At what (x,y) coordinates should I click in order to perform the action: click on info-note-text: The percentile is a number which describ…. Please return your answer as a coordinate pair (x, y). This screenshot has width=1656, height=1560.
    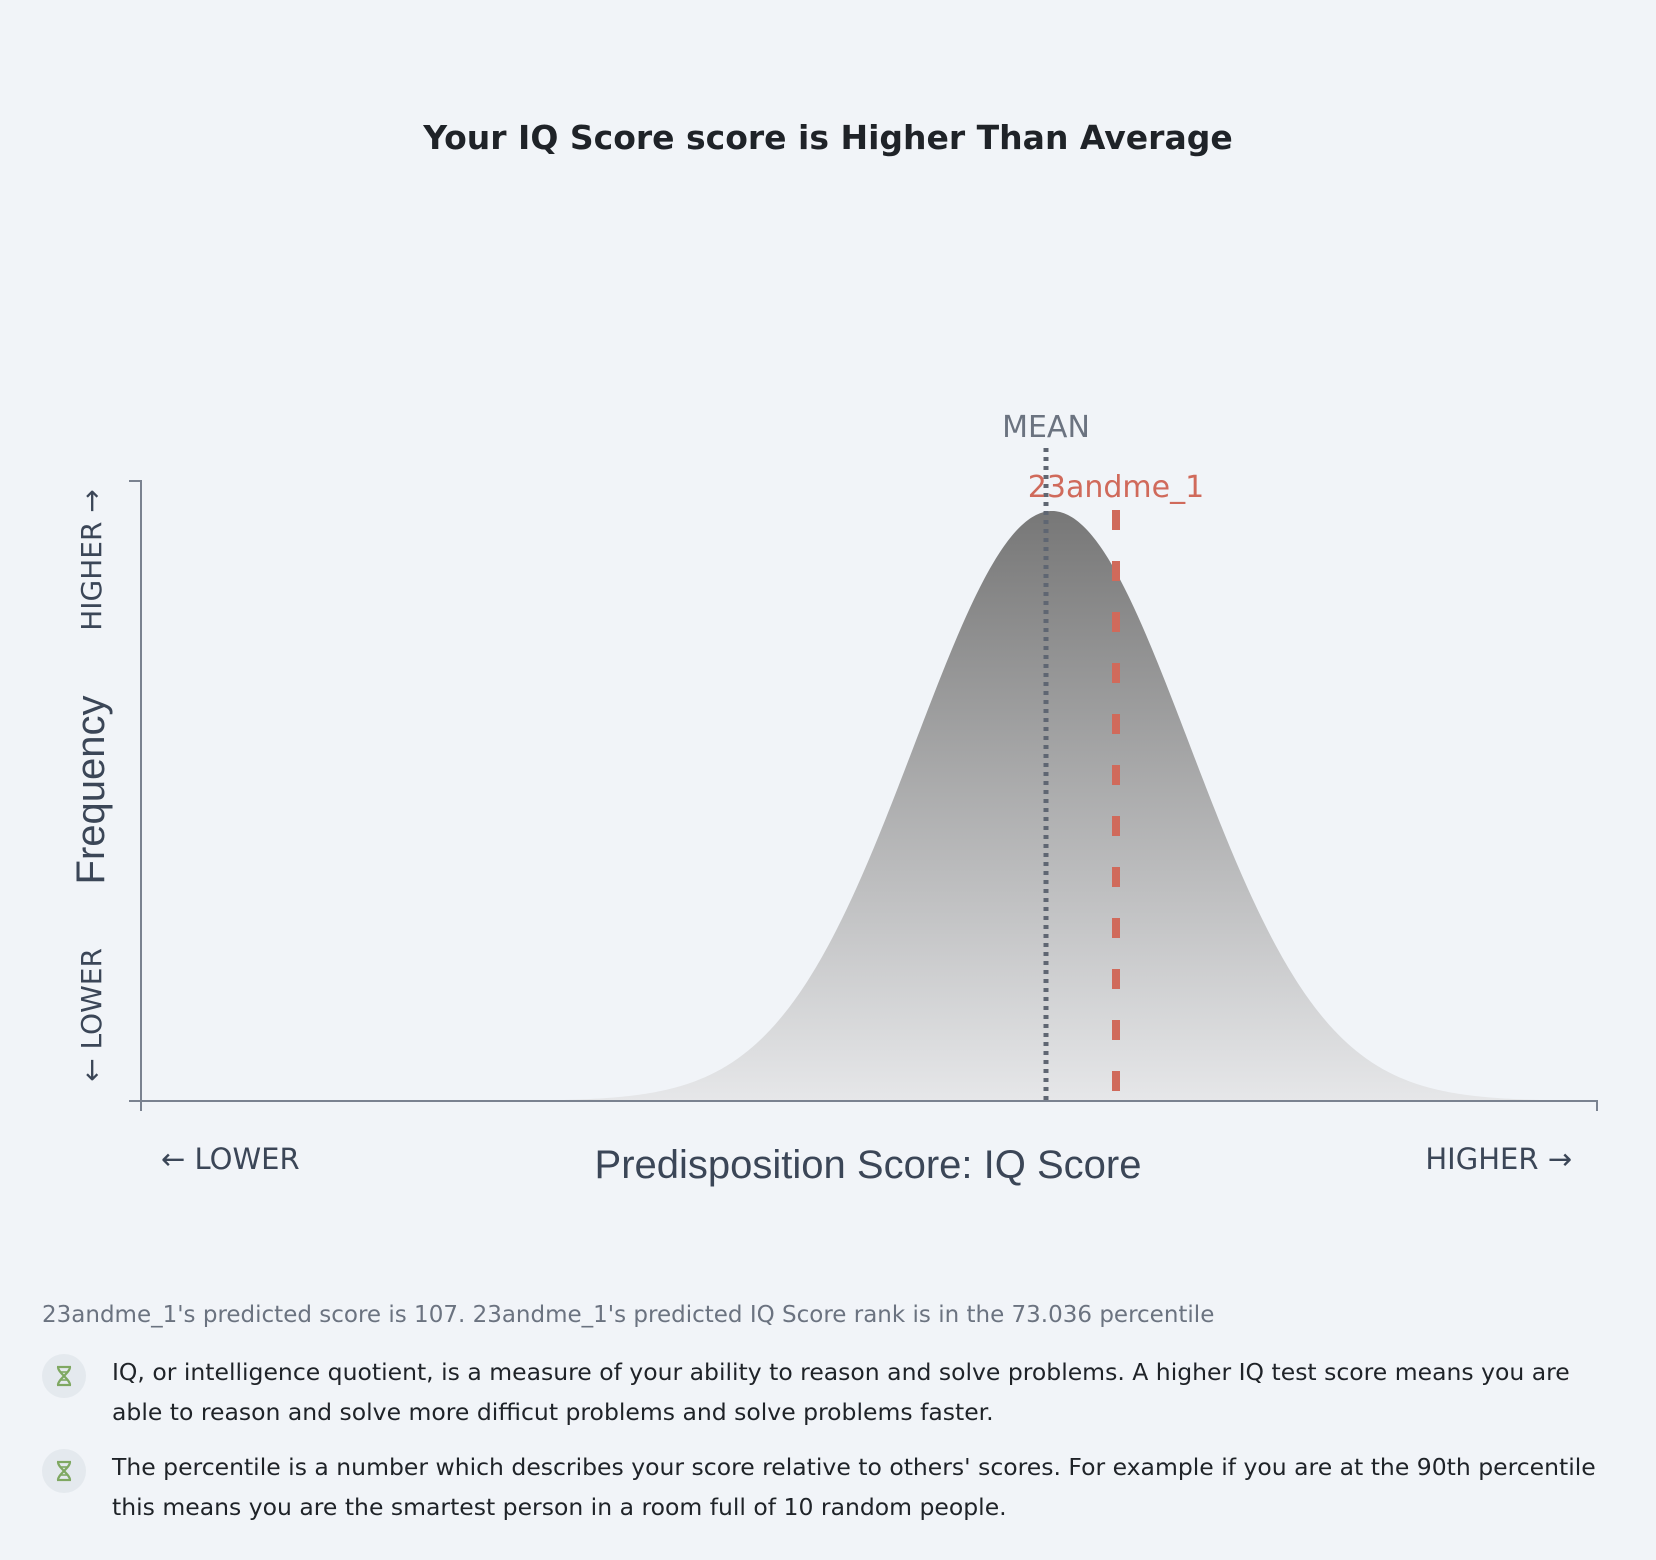
    Looking at the image, I should click on (854, 1487).